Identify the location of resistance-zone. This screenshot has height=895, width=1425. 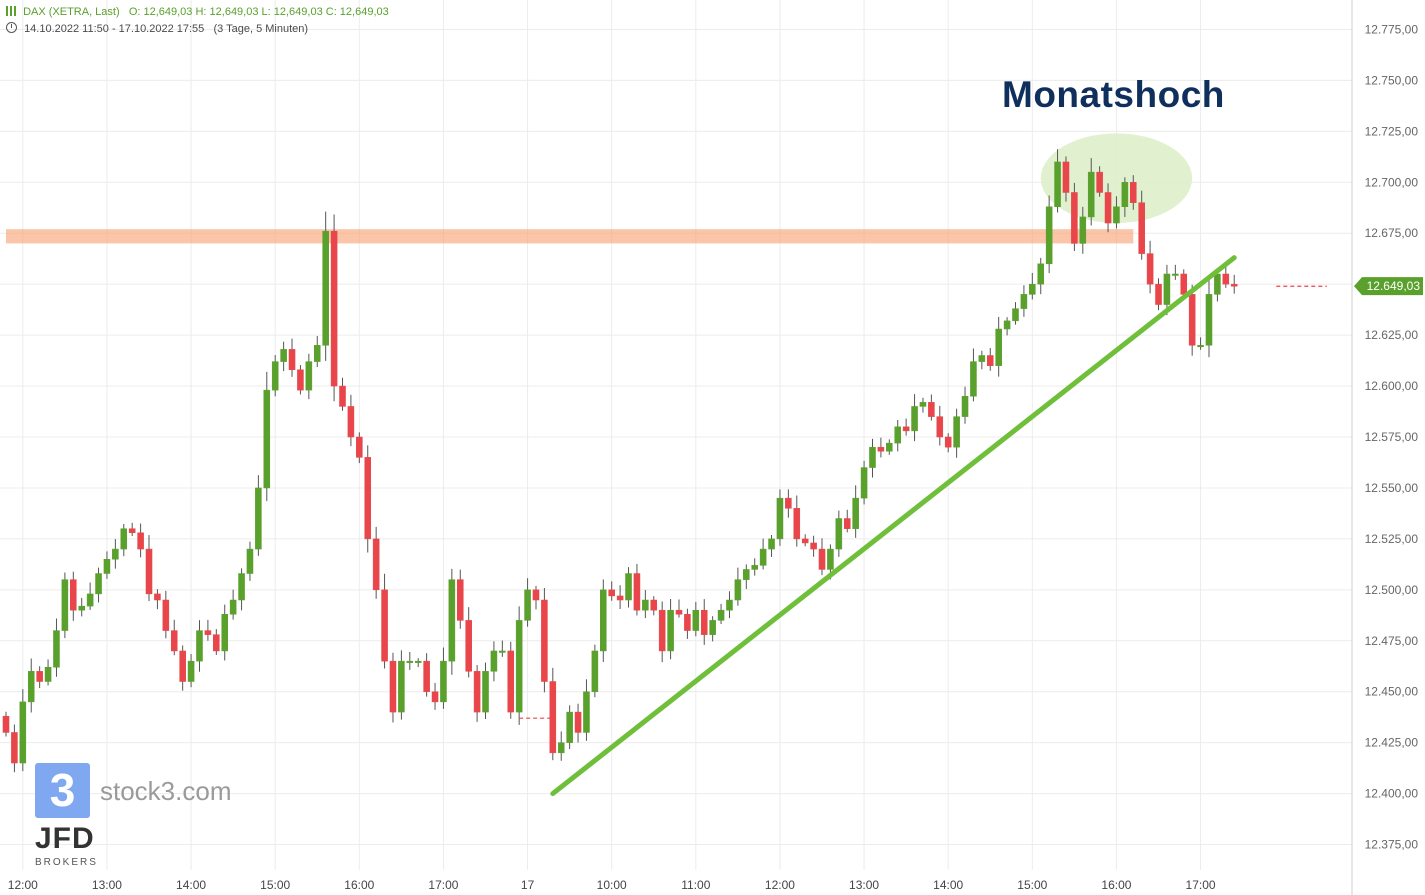
(570, 236).